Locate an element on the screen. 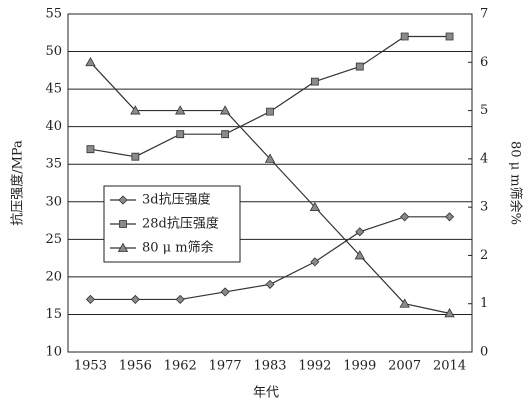  y2-tick-label: 0 is located at coordinates (484, 352).